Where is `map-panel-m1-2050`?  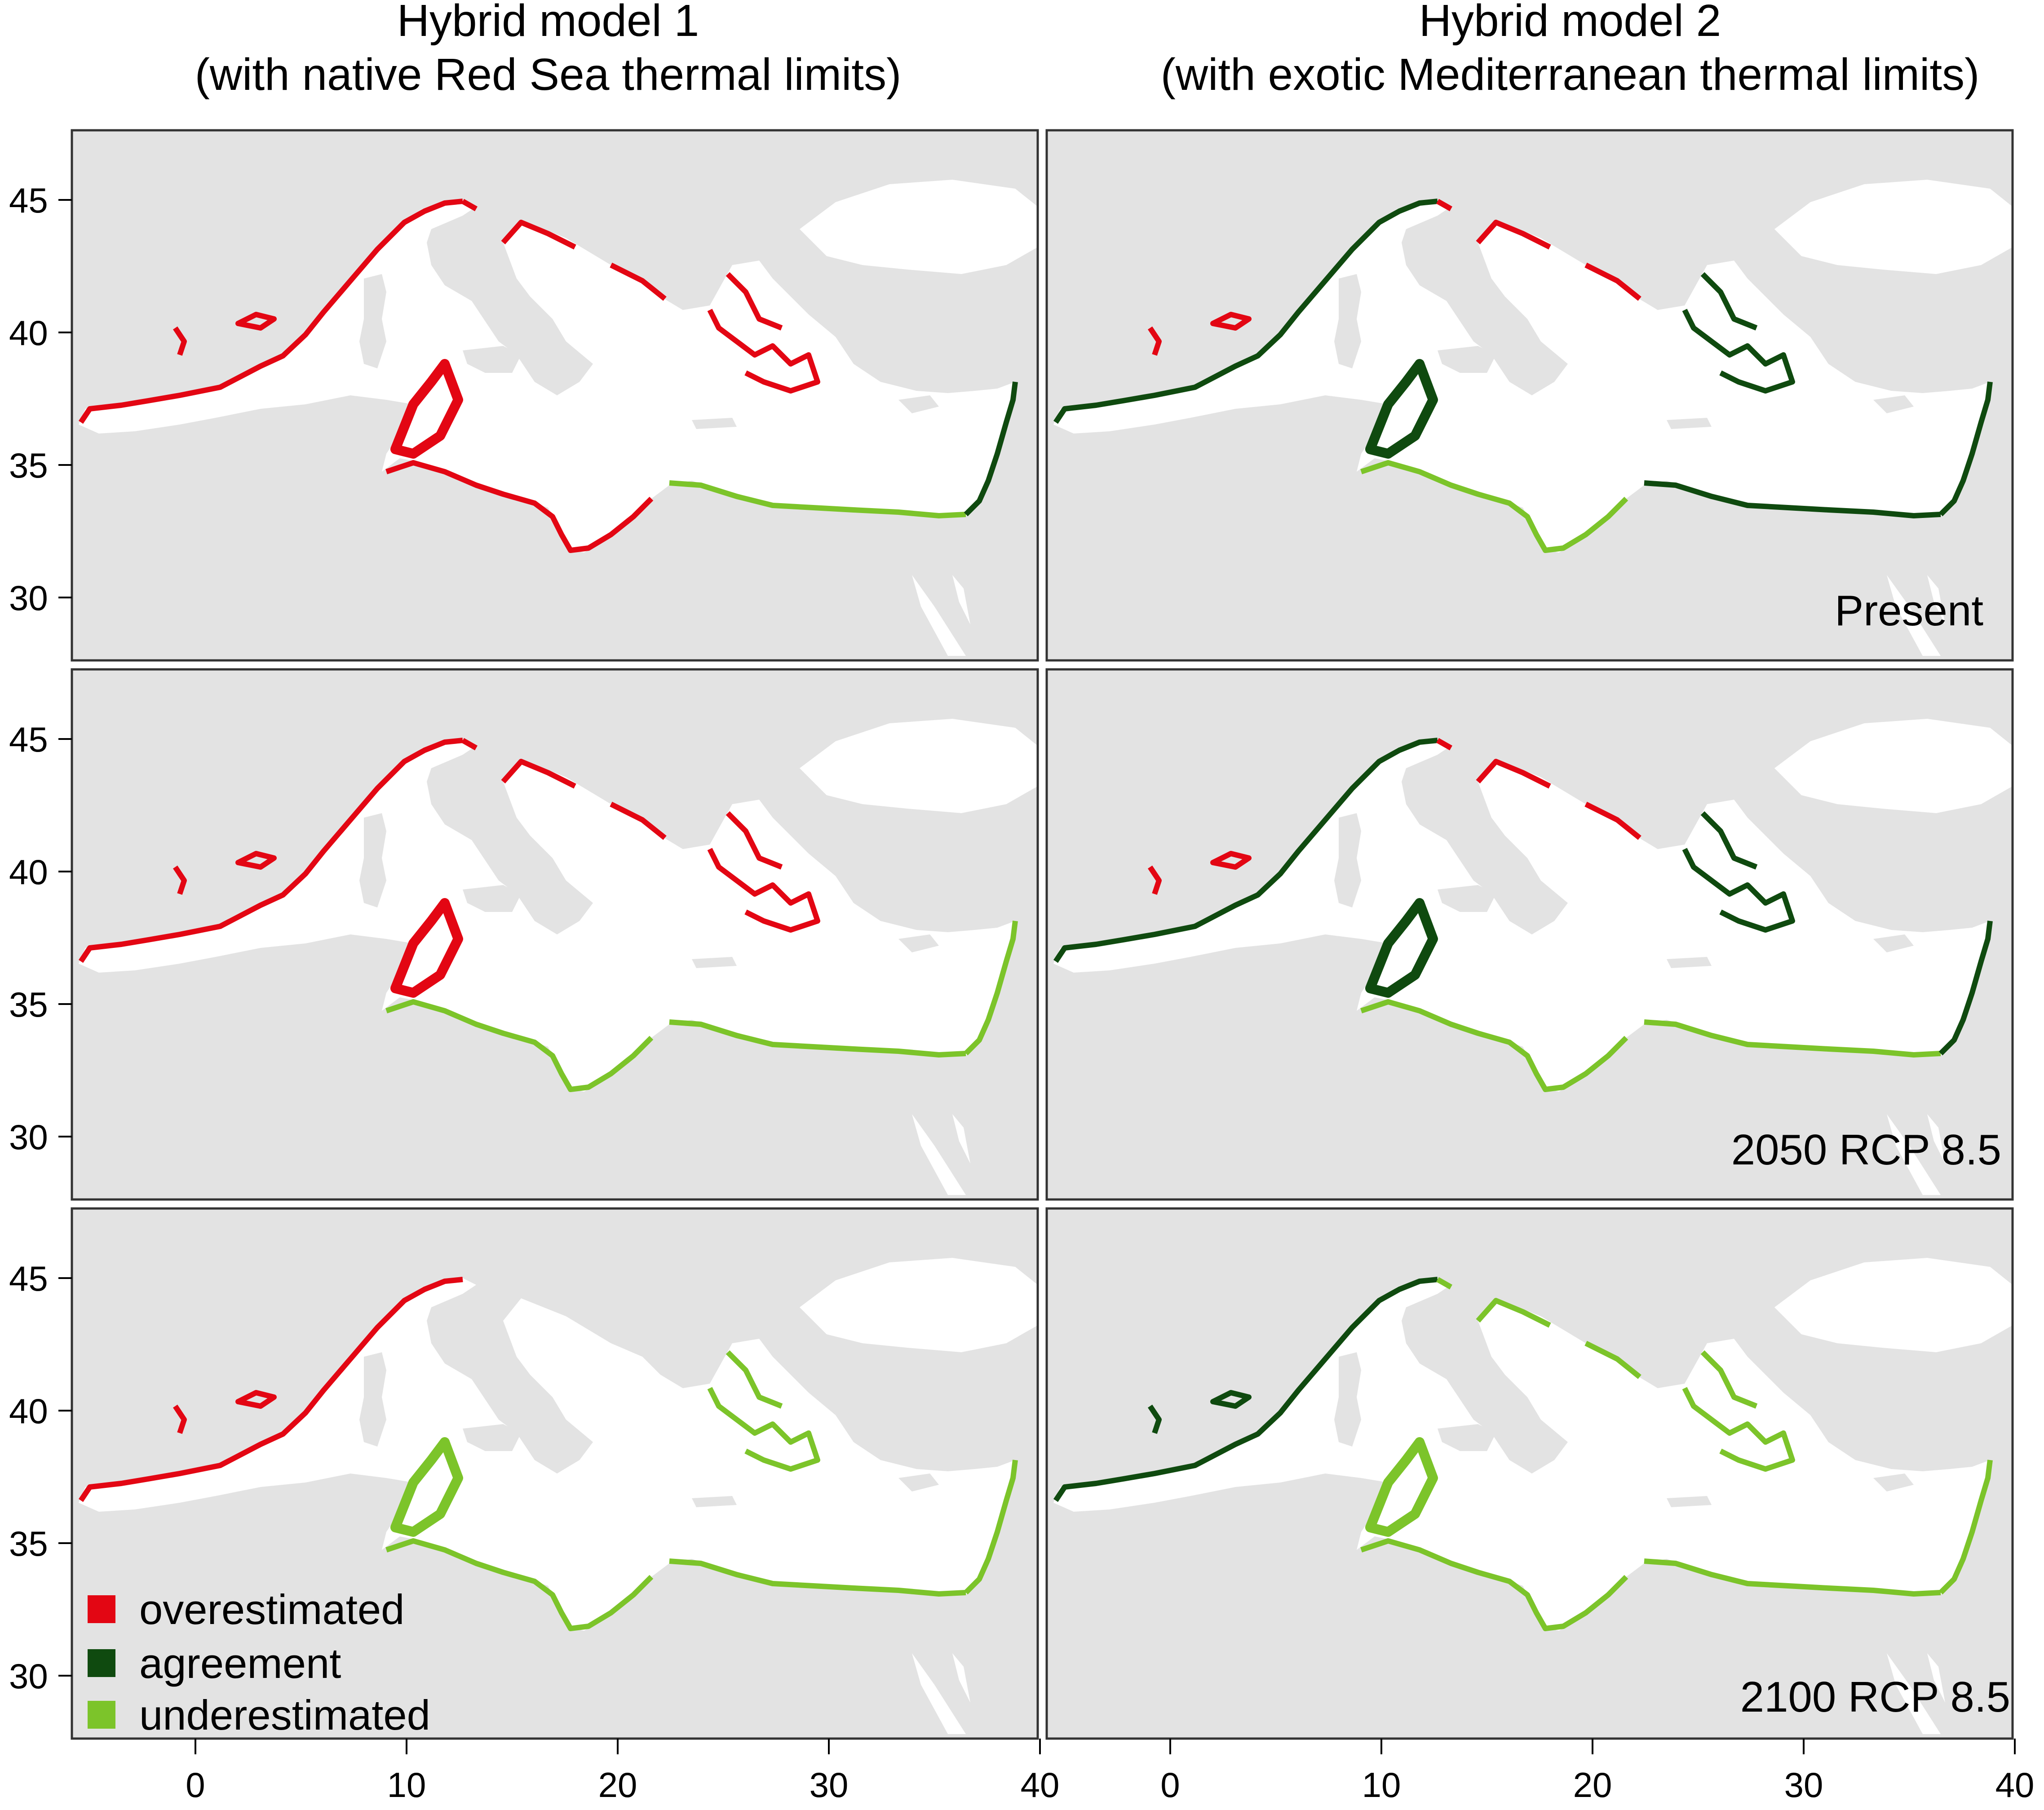 map-panel-m1-2050 is located at coordinates (555, 934).